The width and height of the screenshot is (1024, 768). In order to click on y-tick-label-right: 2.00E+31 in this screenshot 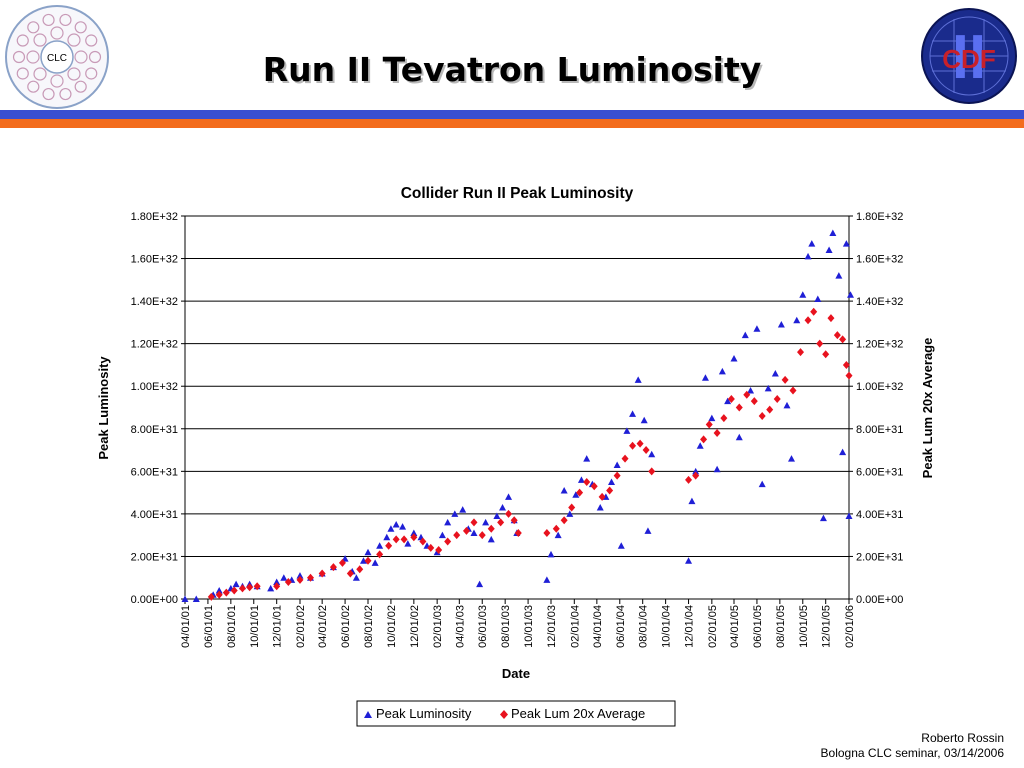, I will do `click(879, 557)`.